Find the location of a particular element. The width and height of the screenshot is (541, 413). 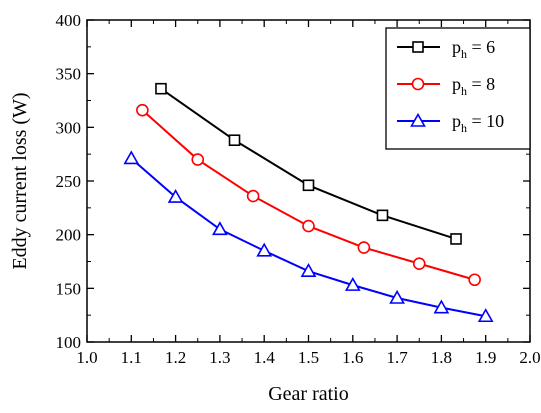

x-tick-label: 1.0 is located at coordinates (86, 357).